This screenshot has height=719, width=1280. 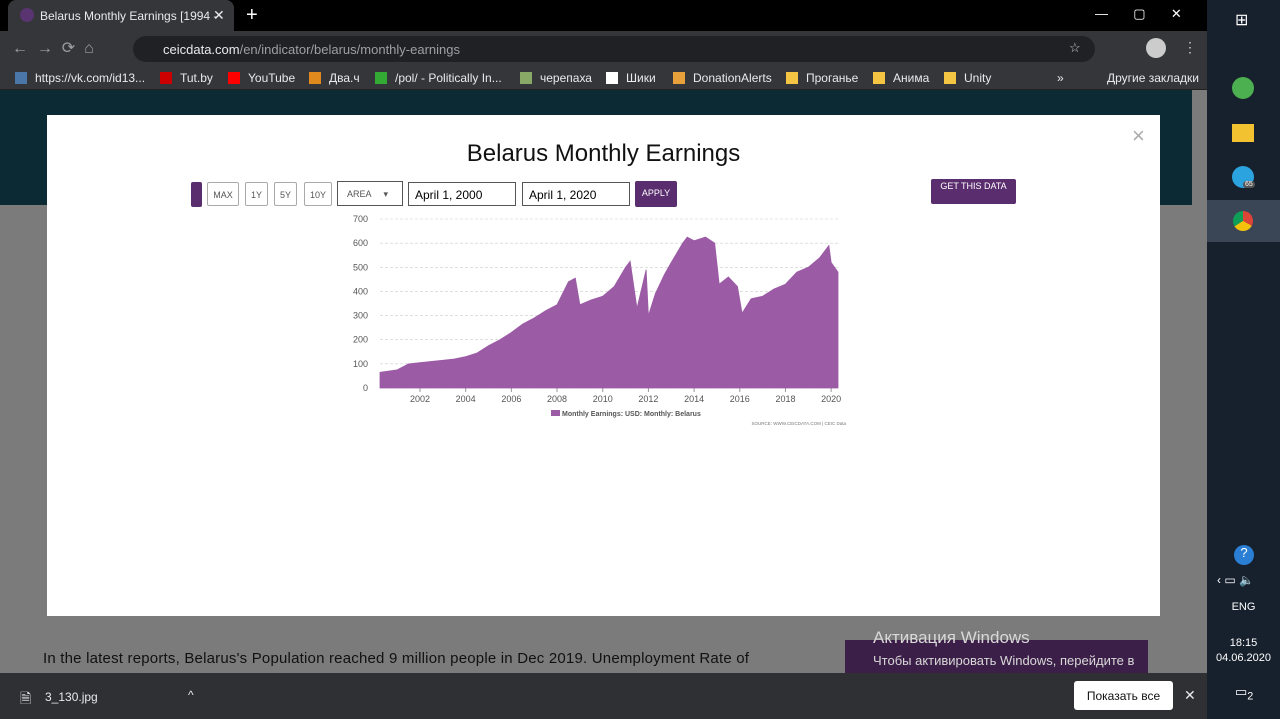 I want to click on explorer, so click(x=1243, y=133).